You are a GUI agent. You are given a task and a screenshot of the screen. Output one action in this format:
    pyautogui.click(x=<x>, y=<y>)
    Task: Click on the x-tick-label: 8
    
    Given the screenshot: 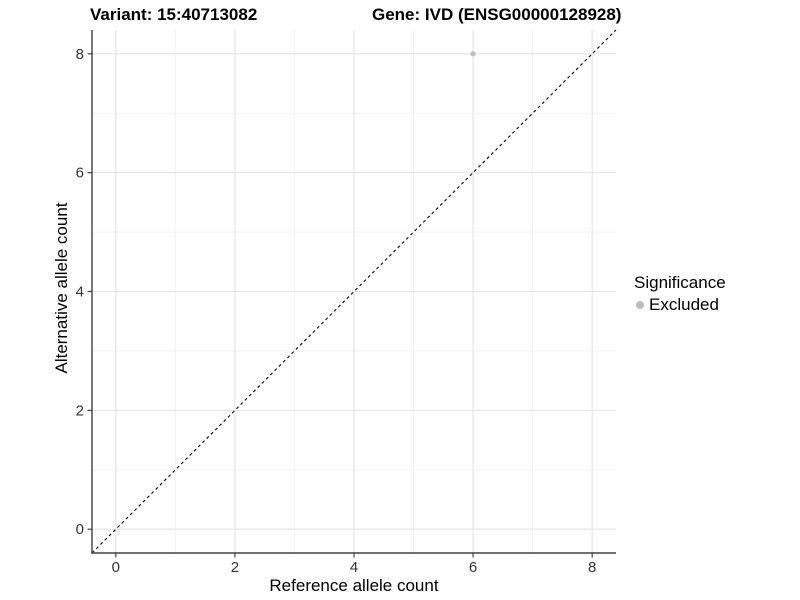 What is the action you would take?
    pyautogui.click(x=592, y=567)
    